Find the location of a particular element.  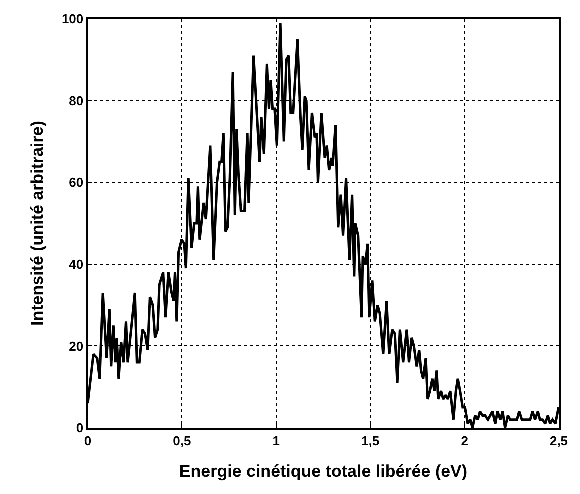

y-tick-label: 100 is located at coordinates (73, 19).